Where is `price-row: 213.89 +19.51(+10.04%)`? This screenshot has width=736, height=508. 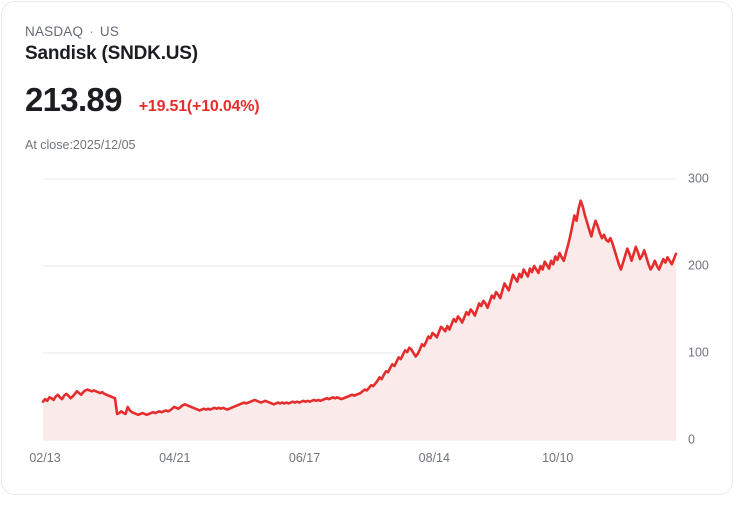 price-row: 213.89 +19.51(+10.04%) is located at coordinates (142, 99).